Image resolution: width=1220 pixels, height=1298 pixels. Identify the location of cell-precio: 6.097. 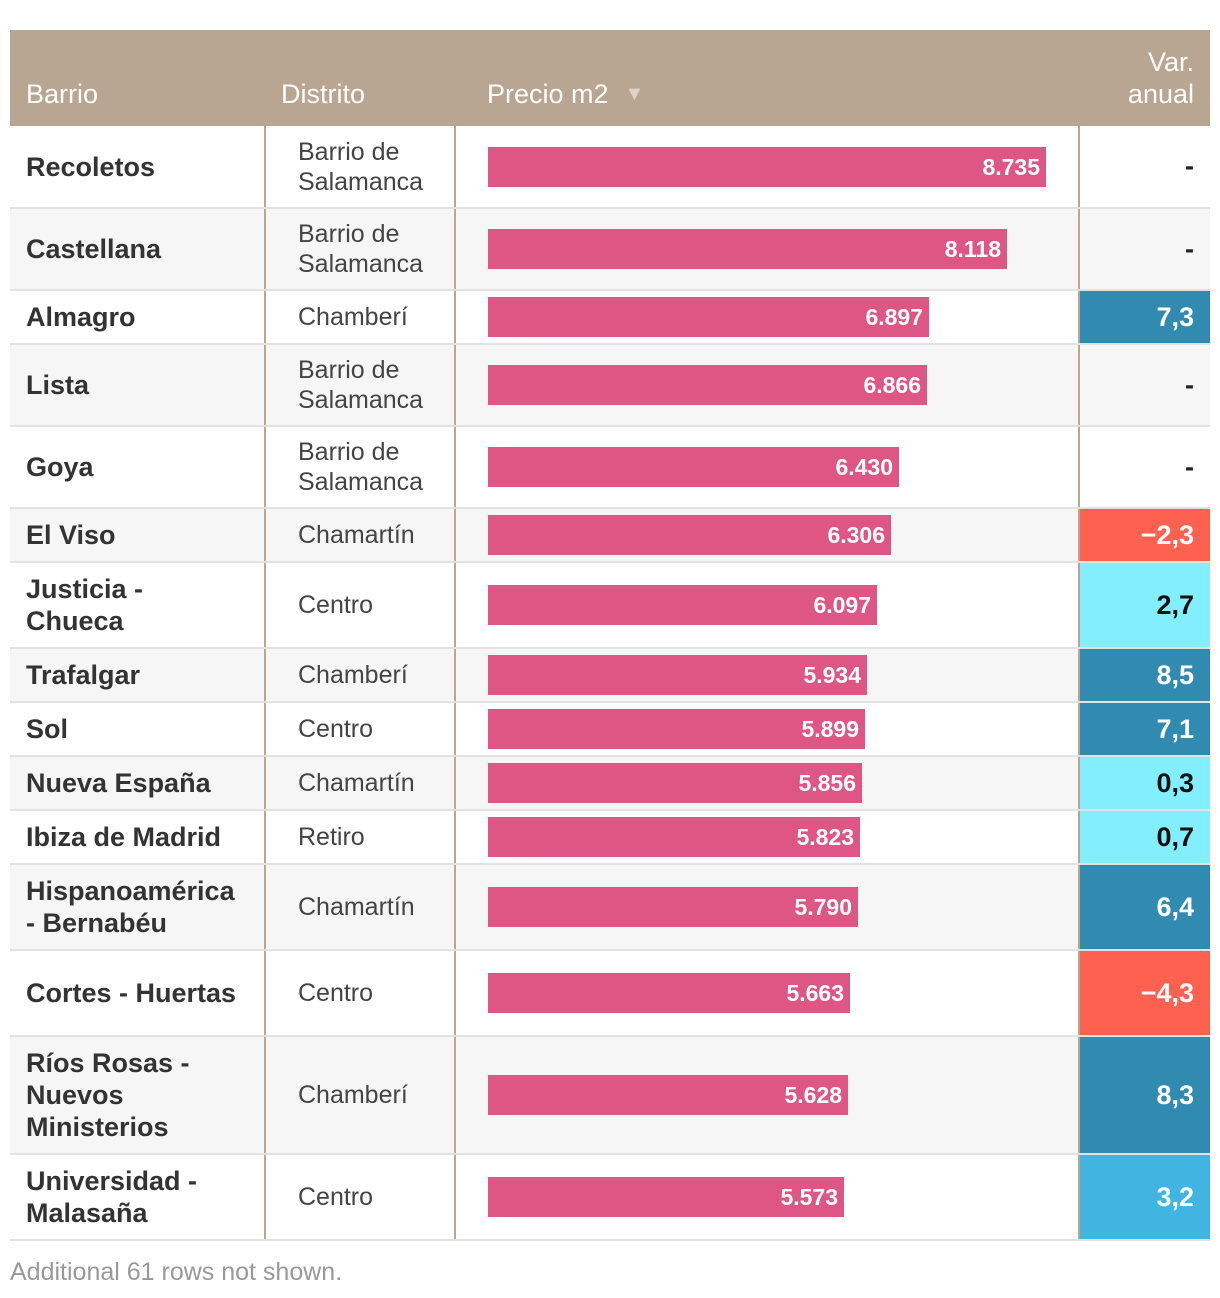
(767, 605).